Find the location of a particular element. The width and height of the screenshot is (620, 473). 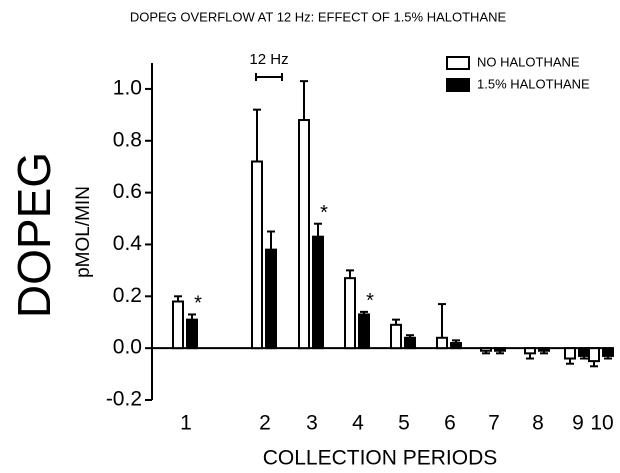

y-tick-label: 0.0 is located at coordinates (127, 347).